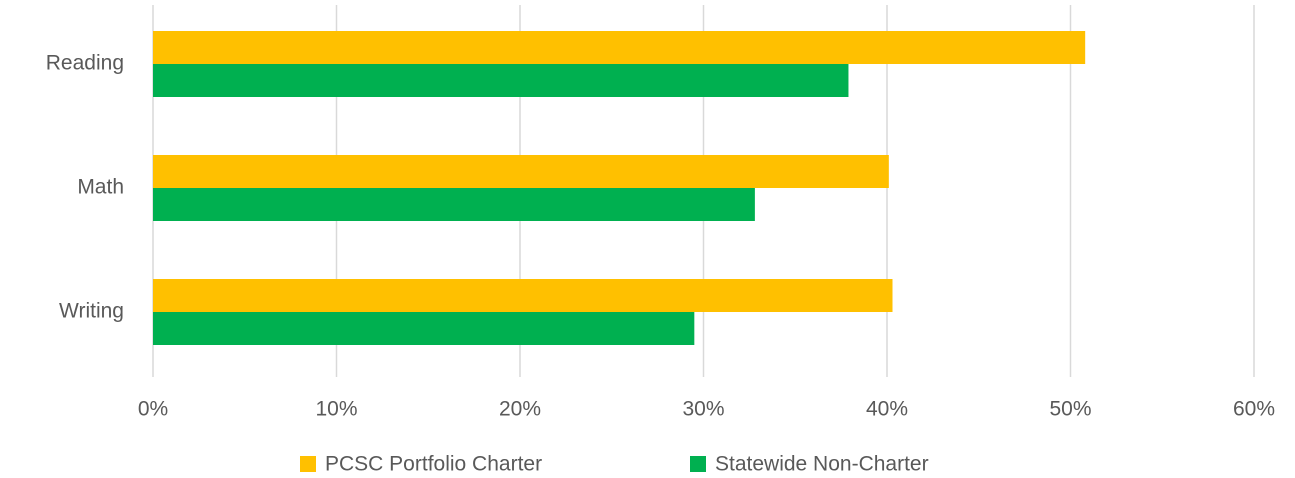 The height and width of the screenshot is (478, 1295). Describe the element at coordinates (887, 409) in the screenshot. I see `x-tick-label: 40%` at that location.